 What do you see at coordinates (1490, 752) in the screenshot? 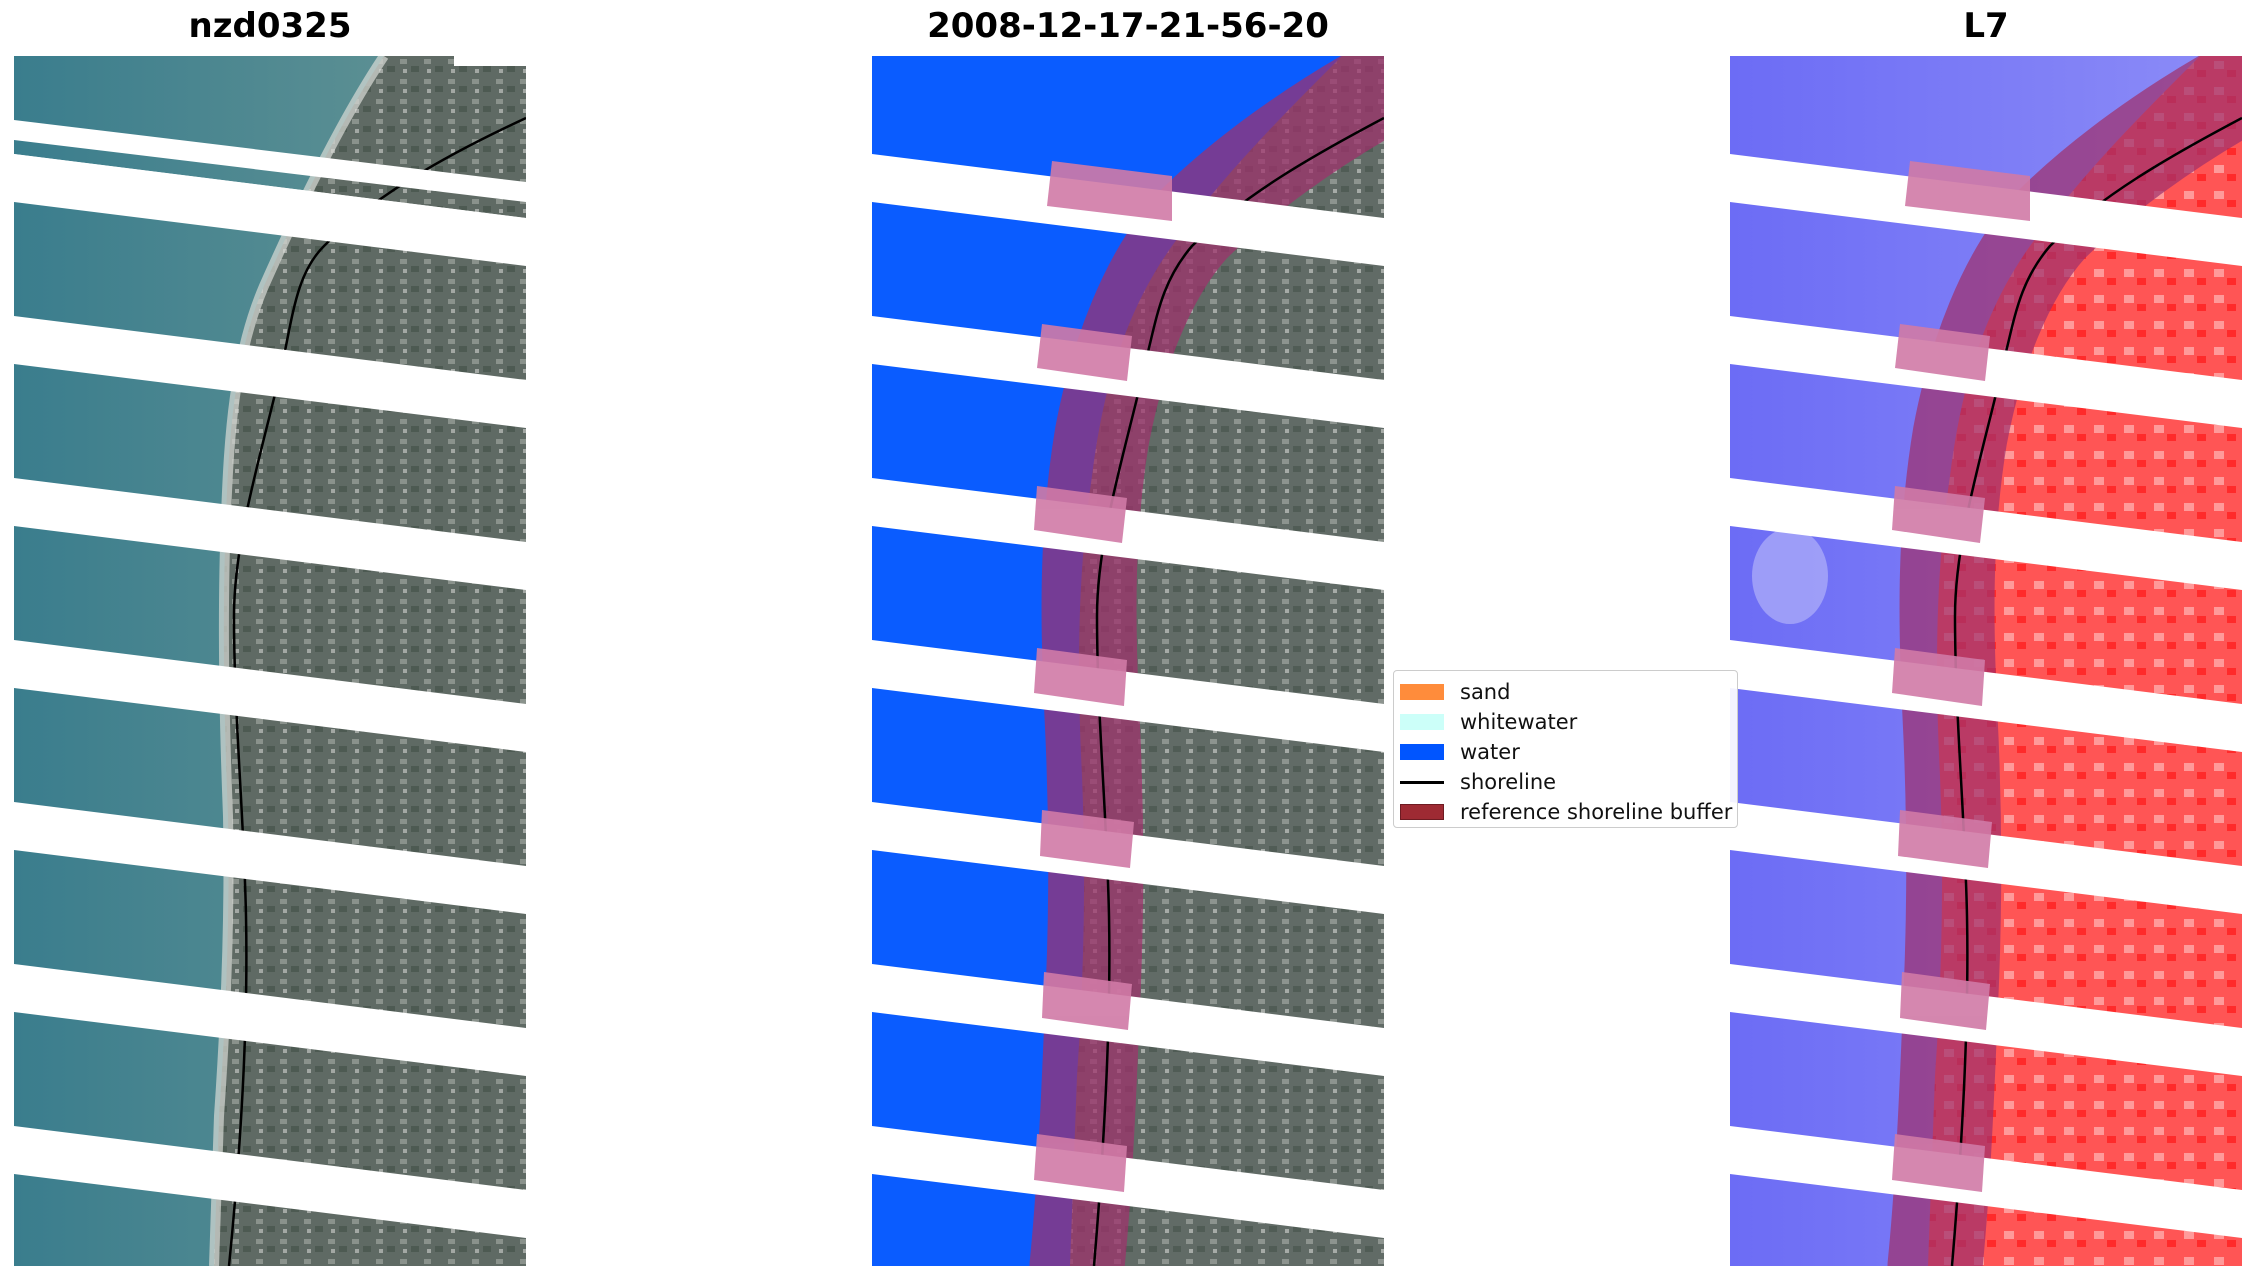
I see `legend-label-water: water` at bounding box center [1490, 752].